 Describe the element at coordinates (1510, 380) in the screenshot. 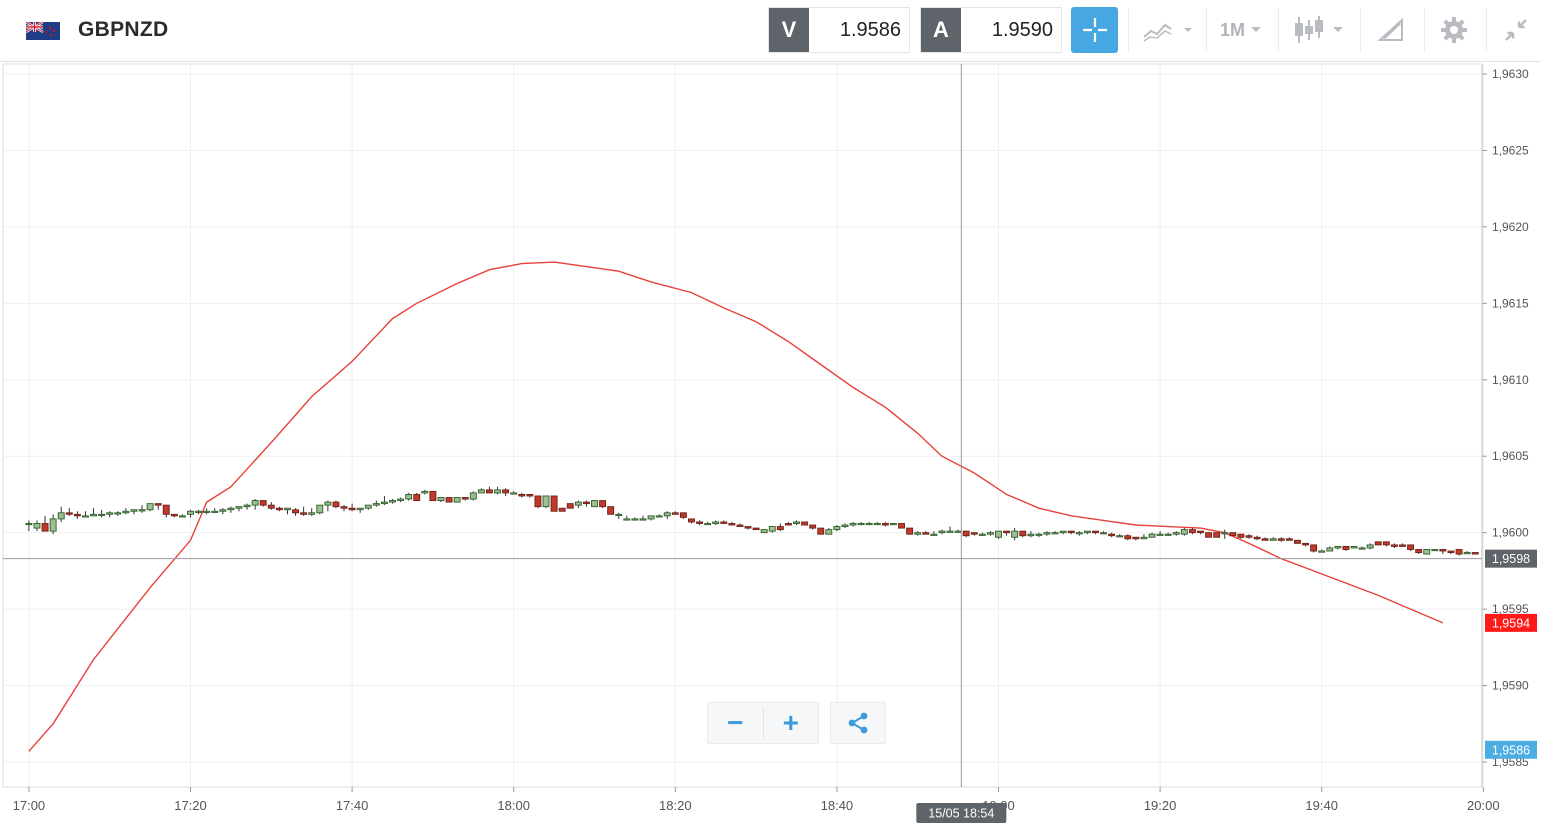

I see `y-tick-label: 1,9610` at that location.